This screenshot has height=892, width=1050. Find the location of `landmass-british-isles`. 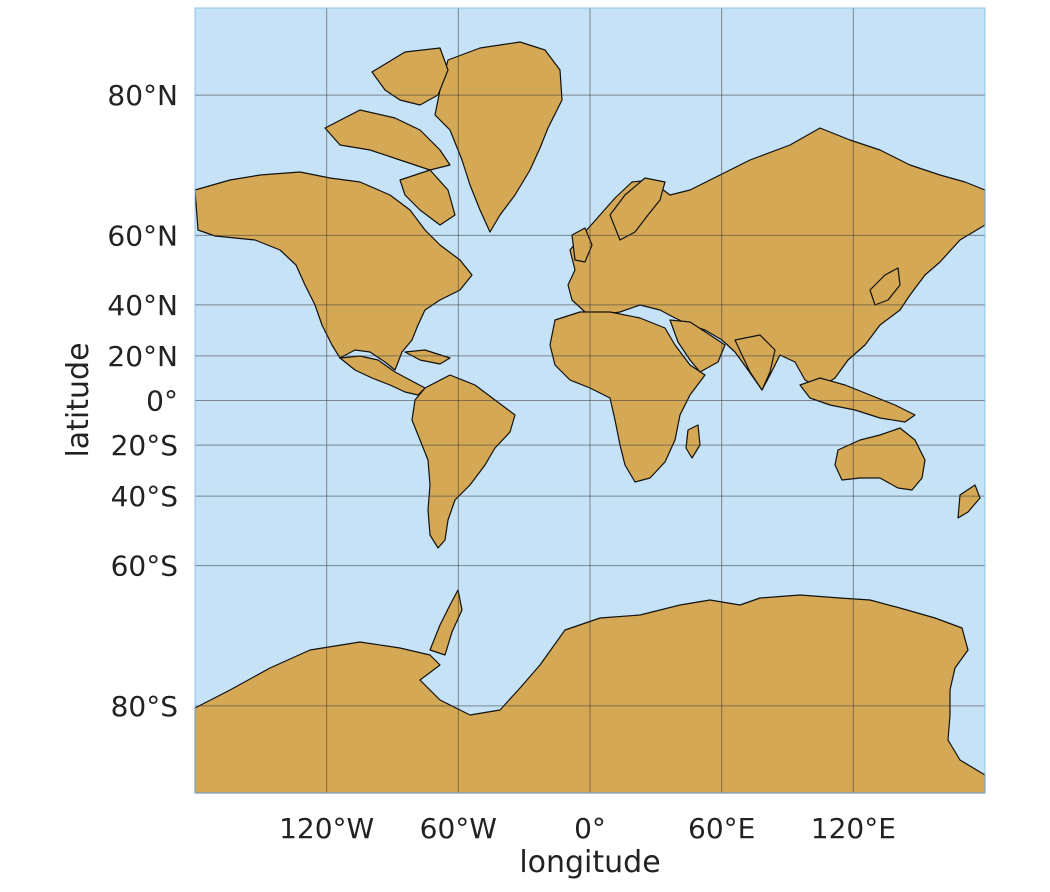

landmass-british-isles is located at coordinates (582, 245).